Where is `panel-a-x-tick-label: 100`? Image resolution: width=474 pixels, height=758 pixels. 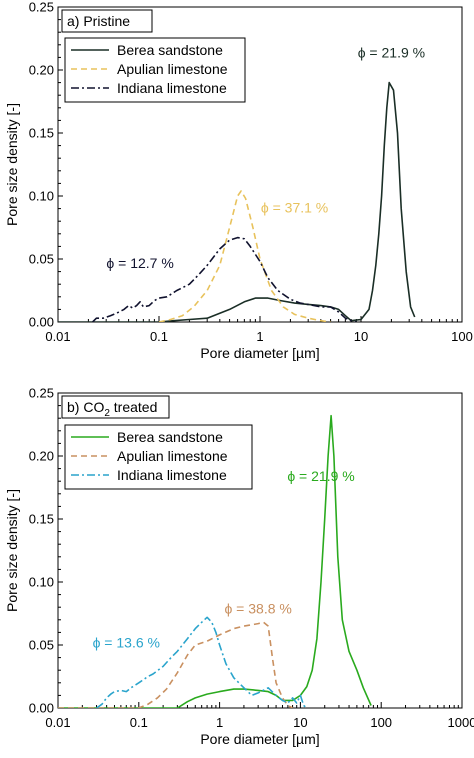
panel-a-x-tick-label: 100 is located at coordinates (462, 336).